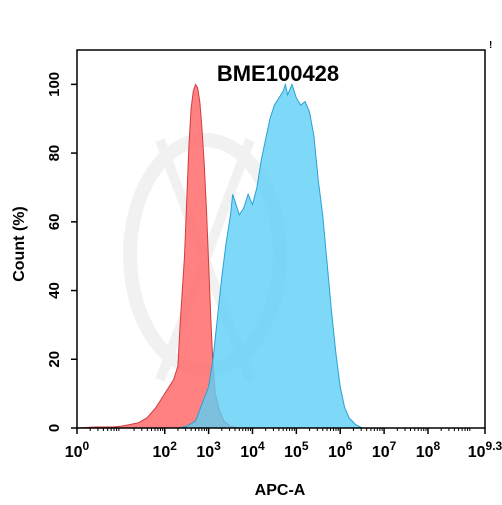 This screenshot has height=505, width=502. Describe the element at coordinates (296, 450) in the screenshot. I see `x-tick-label: 10⁵` at that location.